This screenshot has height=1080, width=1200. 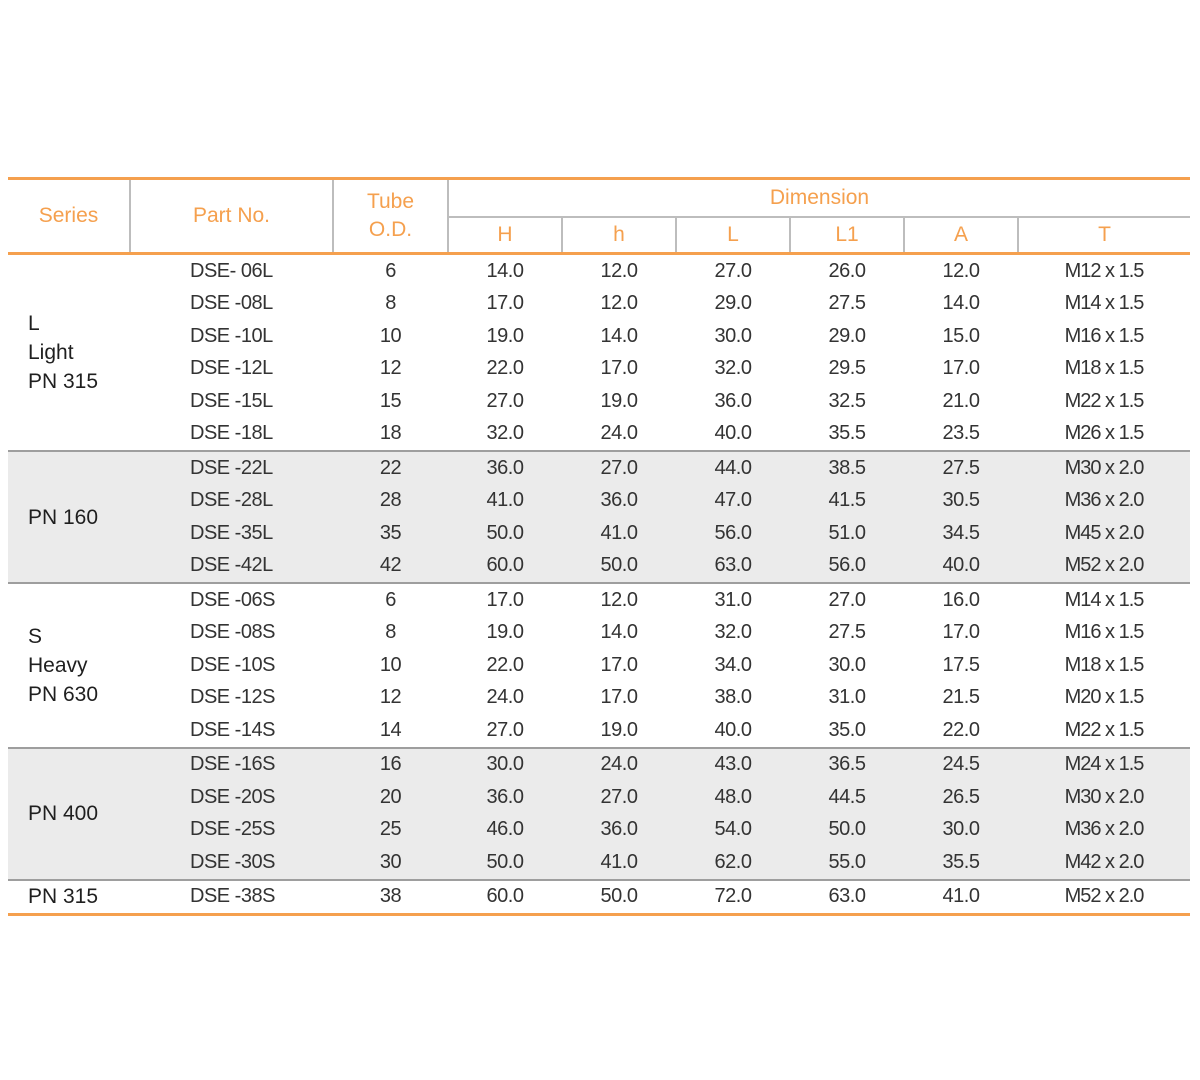 I want to click on tube-od-cell: 22, so click(x=390, y=467).